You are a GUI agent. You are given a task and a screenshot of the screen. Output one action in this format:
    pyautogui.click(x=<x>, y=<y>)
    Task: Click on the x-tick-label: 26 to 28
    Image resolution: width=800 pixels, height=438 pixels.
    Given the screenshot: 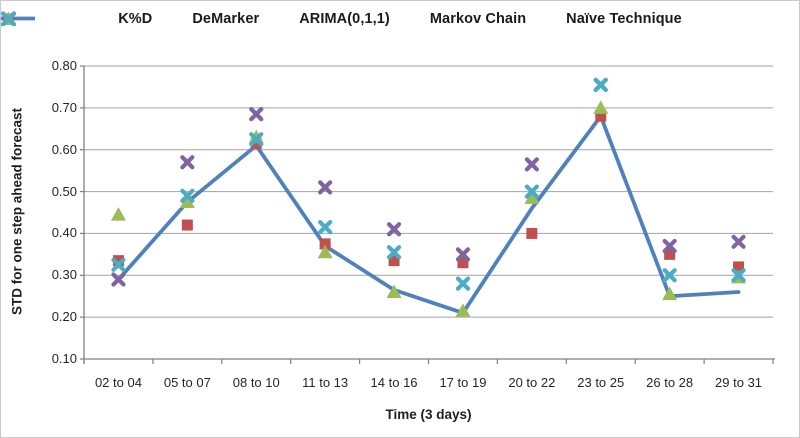 What is the action you would take?
    pyautogui.click(x=670, y=382)
    